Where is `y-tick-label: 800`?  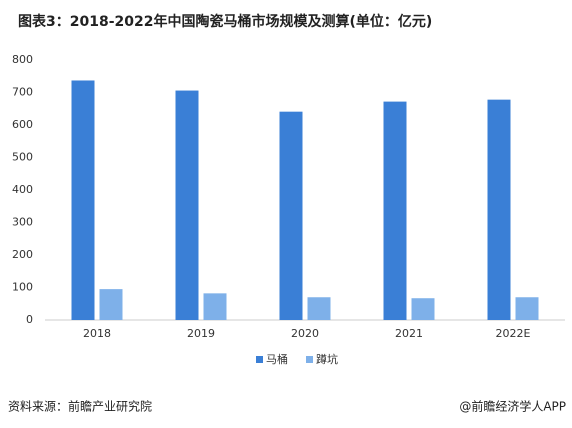 y-tick-label: 800 is located at coordinates (22, 59).